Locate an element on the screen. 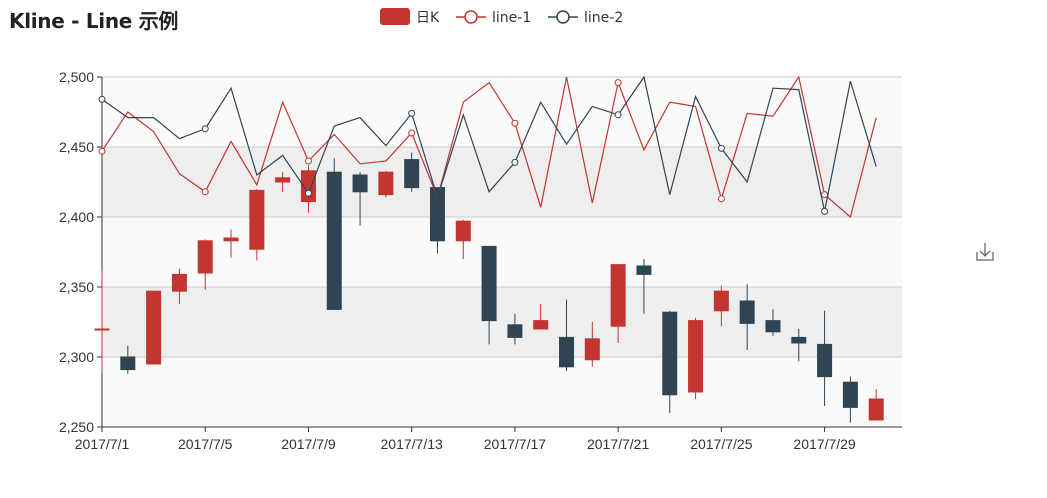  legend-item: line-2 is located at coordinates (585, 18).